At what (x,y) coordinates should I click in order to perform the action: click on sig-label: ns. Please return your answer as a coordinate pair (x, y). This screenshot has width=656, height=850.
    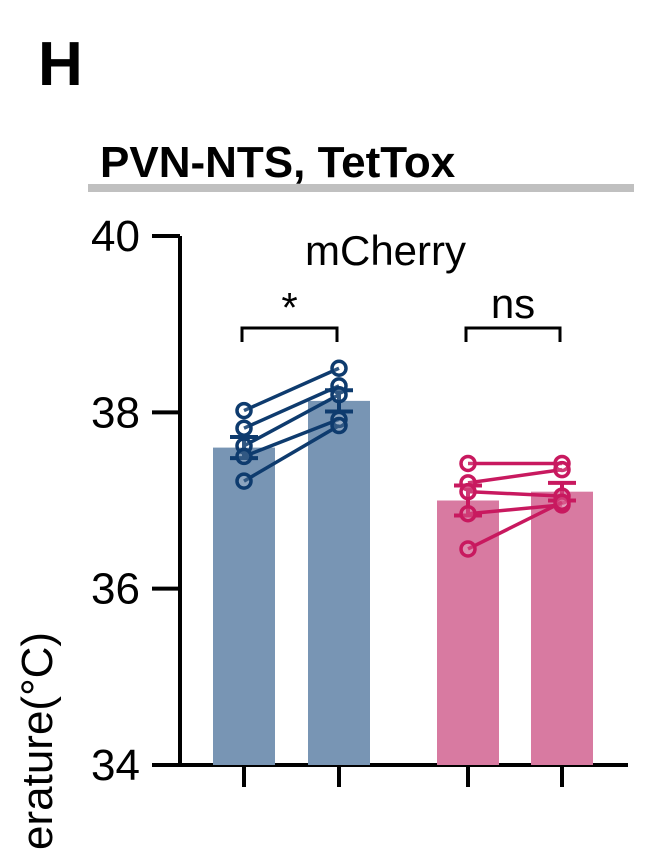
    Looking at the image, I should click on (513, 303).